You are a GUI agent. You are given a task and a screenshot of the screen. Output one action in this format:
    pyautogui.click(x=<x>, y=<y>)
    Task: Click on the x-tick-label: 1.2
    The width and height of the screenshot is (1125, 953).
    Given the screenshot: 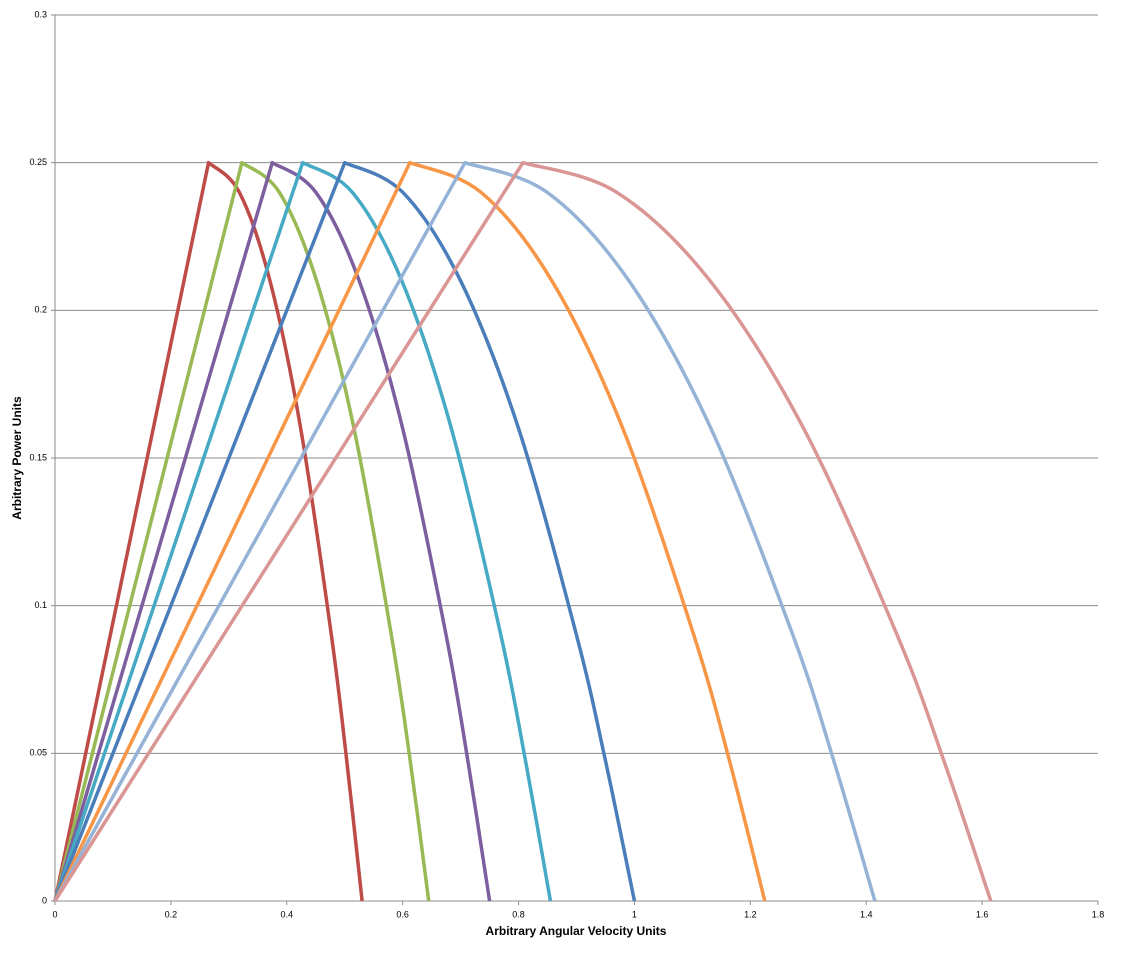 What is the action you would take?
    pyautogui.click(x=750, y=914)
    